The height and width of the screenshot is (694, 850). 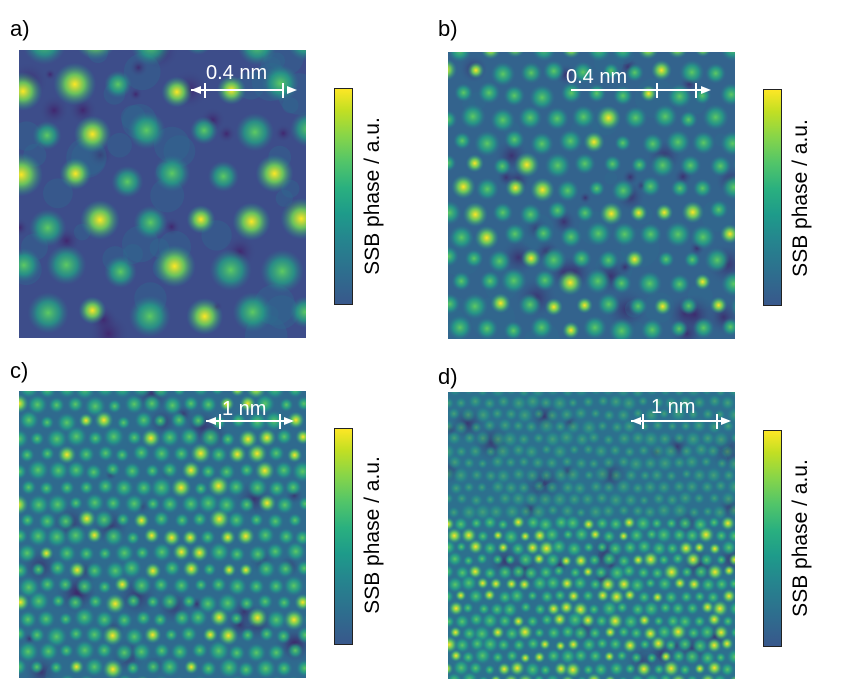 What do you see at coordinates (244, 90) in the screenshot?
I see `scale-bar-a` at bounding box center [244, 90].